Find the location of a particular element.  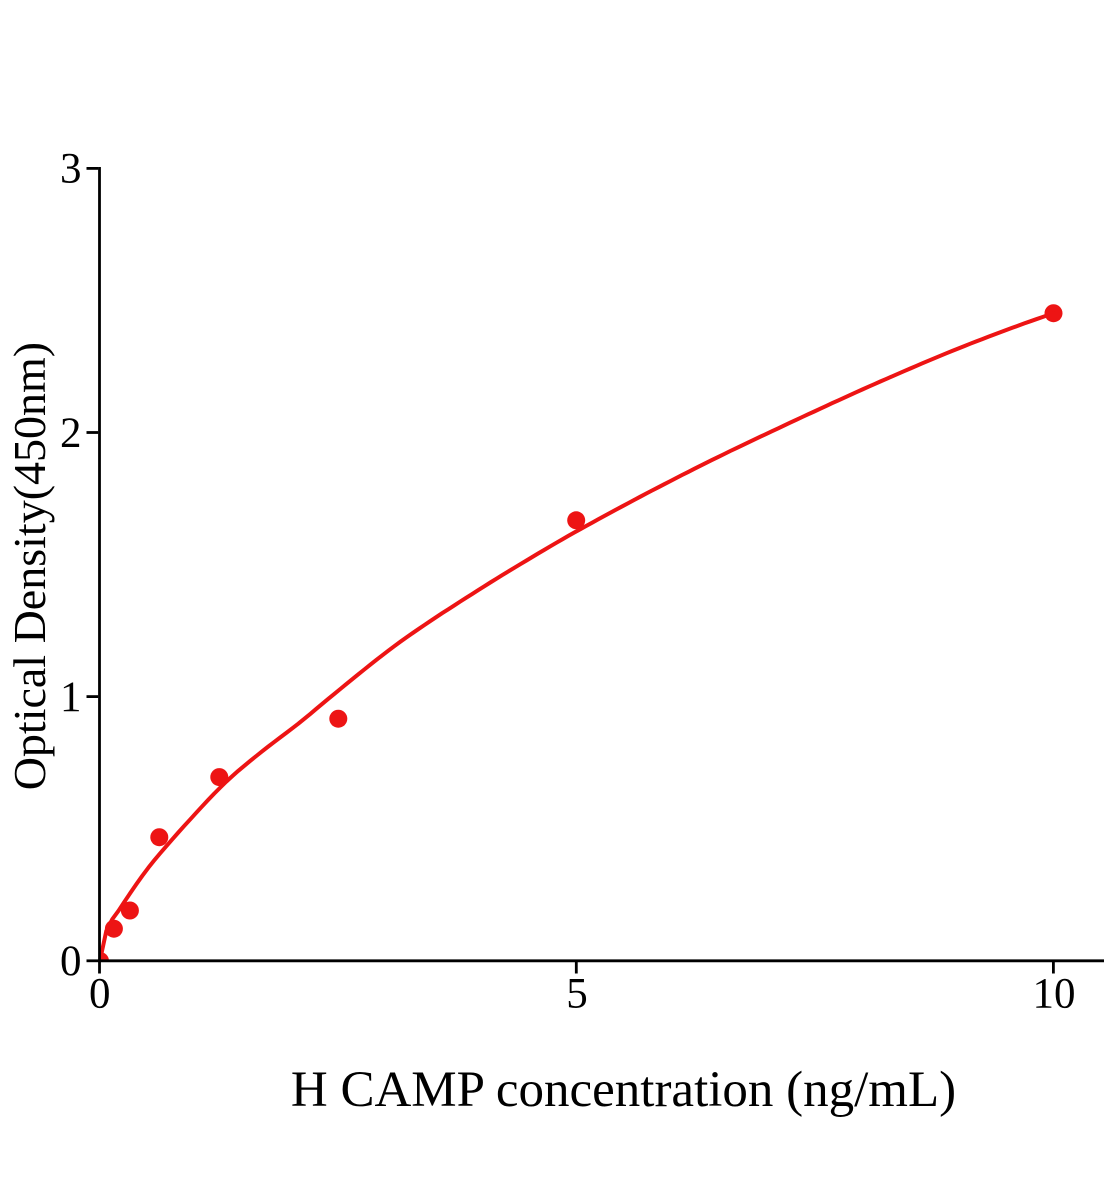

svg-text: 10 is located at coordinates (1054, 994).